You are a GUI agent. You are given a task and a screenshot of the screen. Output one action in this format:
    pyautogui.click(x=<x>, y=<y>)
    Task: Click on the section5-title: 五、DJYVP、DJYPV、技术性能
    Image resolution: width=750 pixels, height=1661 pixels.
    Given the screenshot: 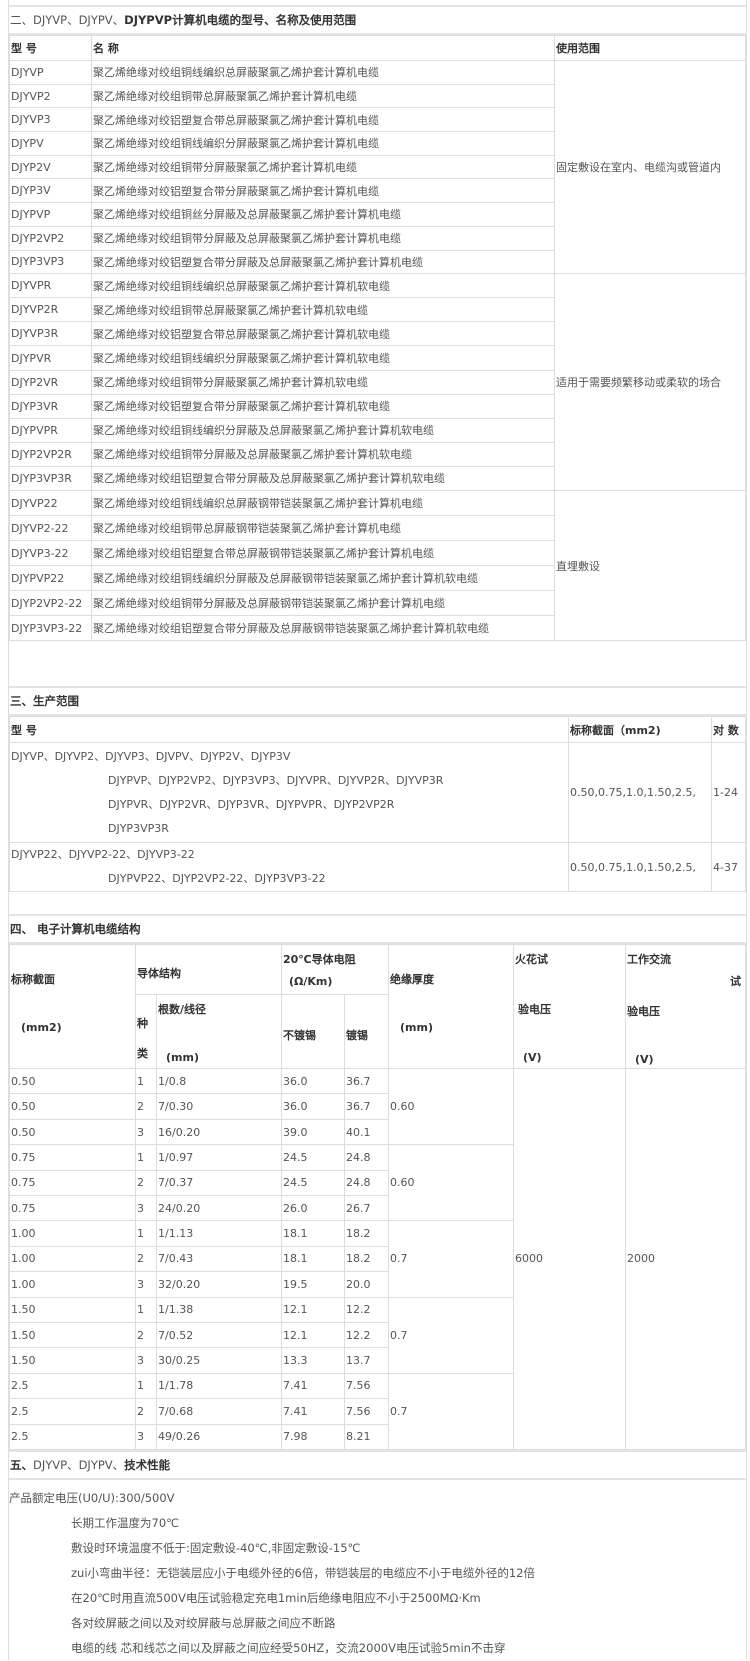 What is the action you would take?
    pyautogui.click(x=377, y=1464)
    